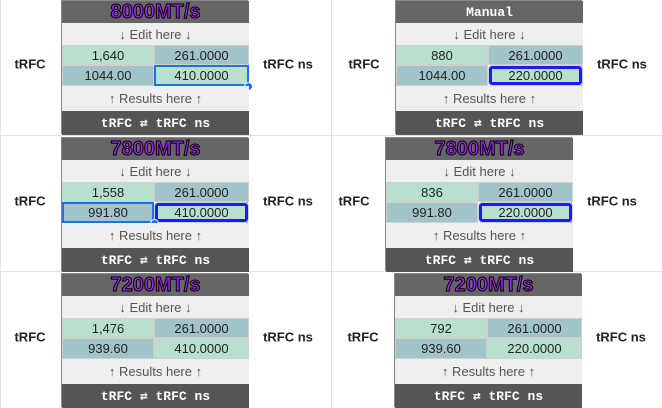 This screenshot has width=662, height=408. I want to click on value-cell: 836, so click(432, 192).